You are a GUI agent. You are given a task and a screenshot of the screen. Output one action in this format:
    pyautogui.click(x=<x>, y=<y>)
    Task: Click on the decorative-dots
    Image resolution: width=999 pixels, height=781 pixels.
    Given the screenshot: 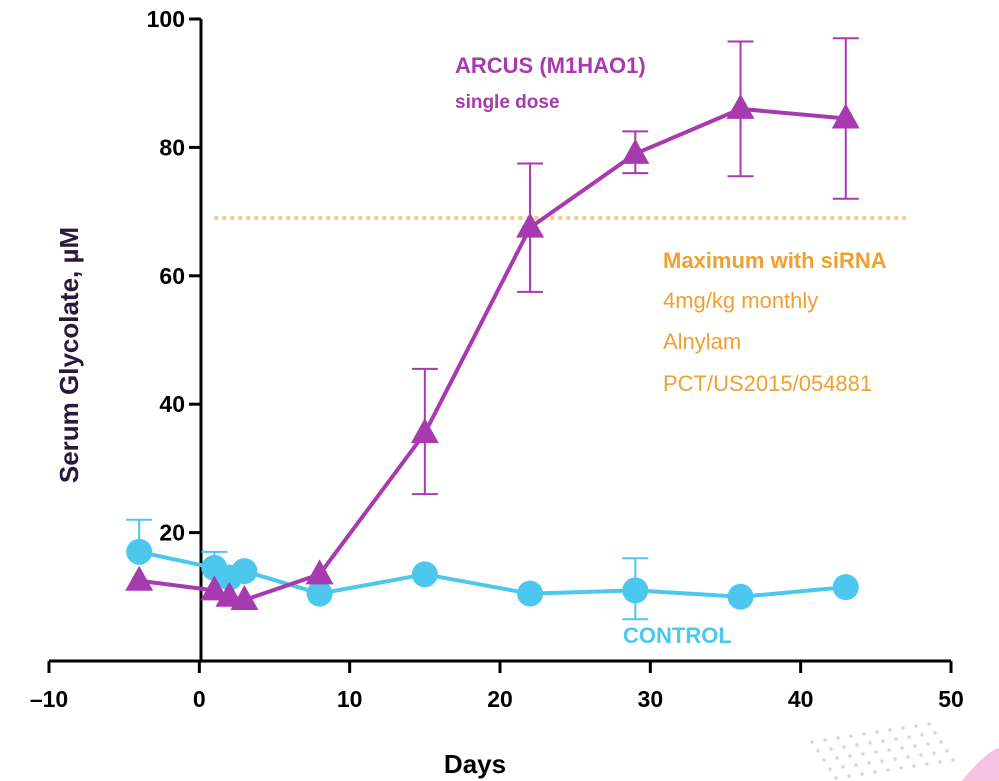 What is the action you would take?
    pyautogui.click(x=904, y=751)
    